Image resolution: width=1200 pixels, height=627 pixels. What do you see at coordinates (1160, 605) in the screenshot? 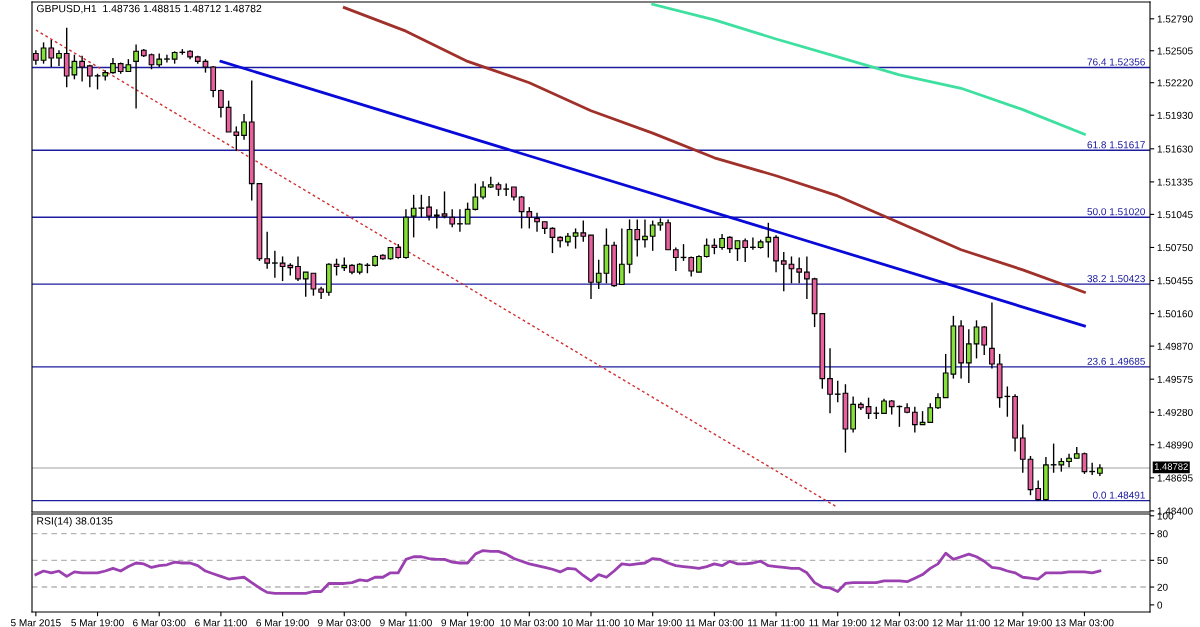
I see `y-tick-label: 0` at bounding box center [1160, 605].